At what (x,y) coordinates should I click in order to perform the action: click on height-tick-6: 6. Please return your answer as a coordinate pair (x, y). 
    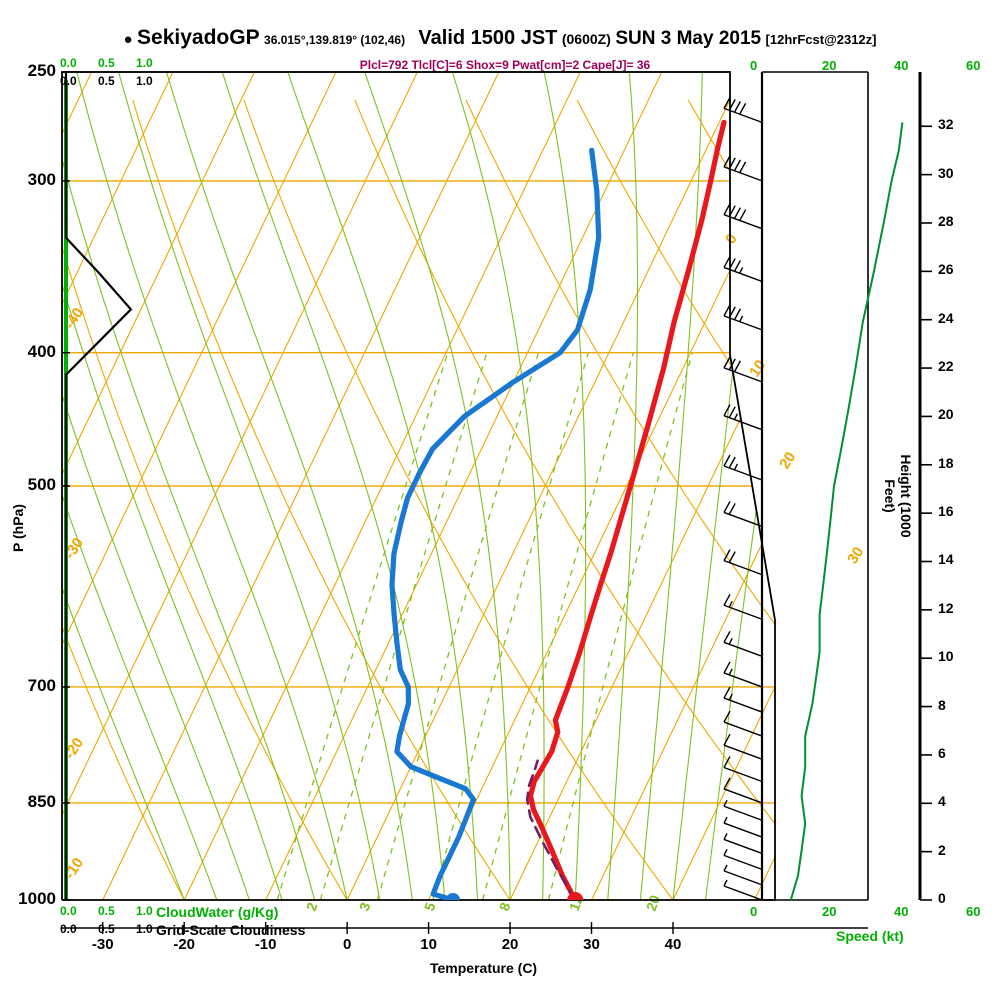
    Looking at the image, I should click on (942, 752).